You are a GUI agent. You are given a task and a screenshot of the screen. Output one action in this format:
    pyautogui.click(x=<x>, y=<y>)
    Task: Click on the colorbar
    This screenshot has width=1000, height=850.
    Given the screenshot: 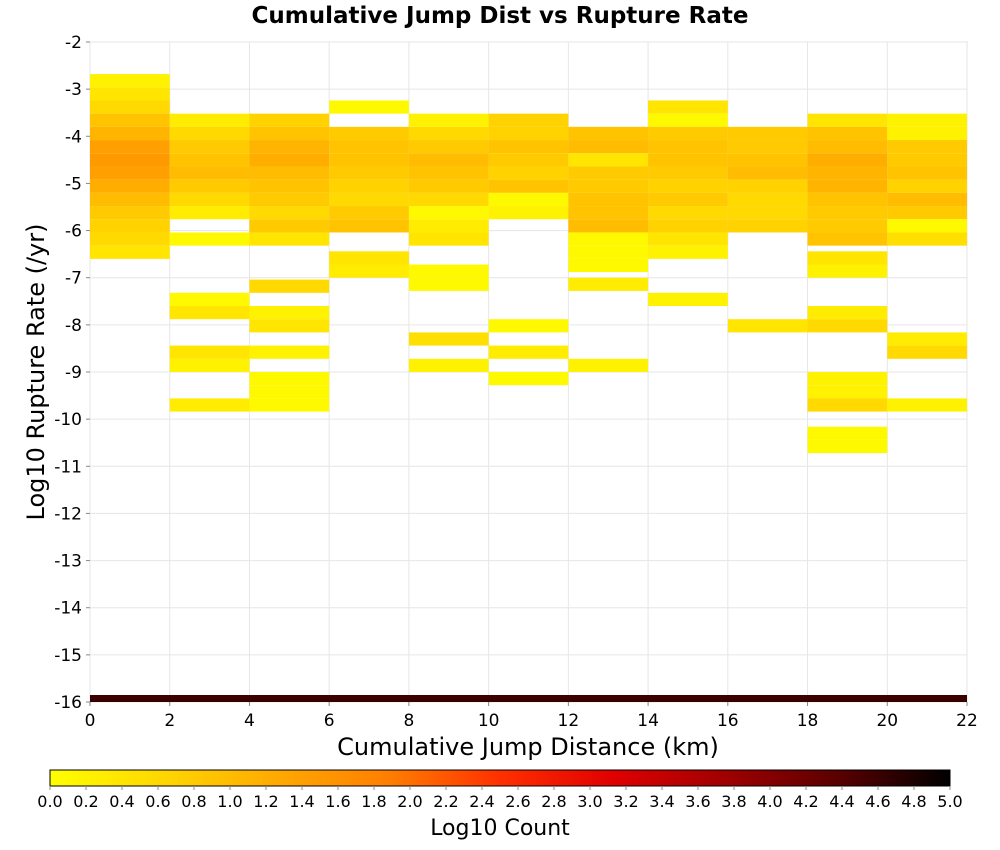 What is the action you would take?
    pyautogui.click(x=500, y=778)
    